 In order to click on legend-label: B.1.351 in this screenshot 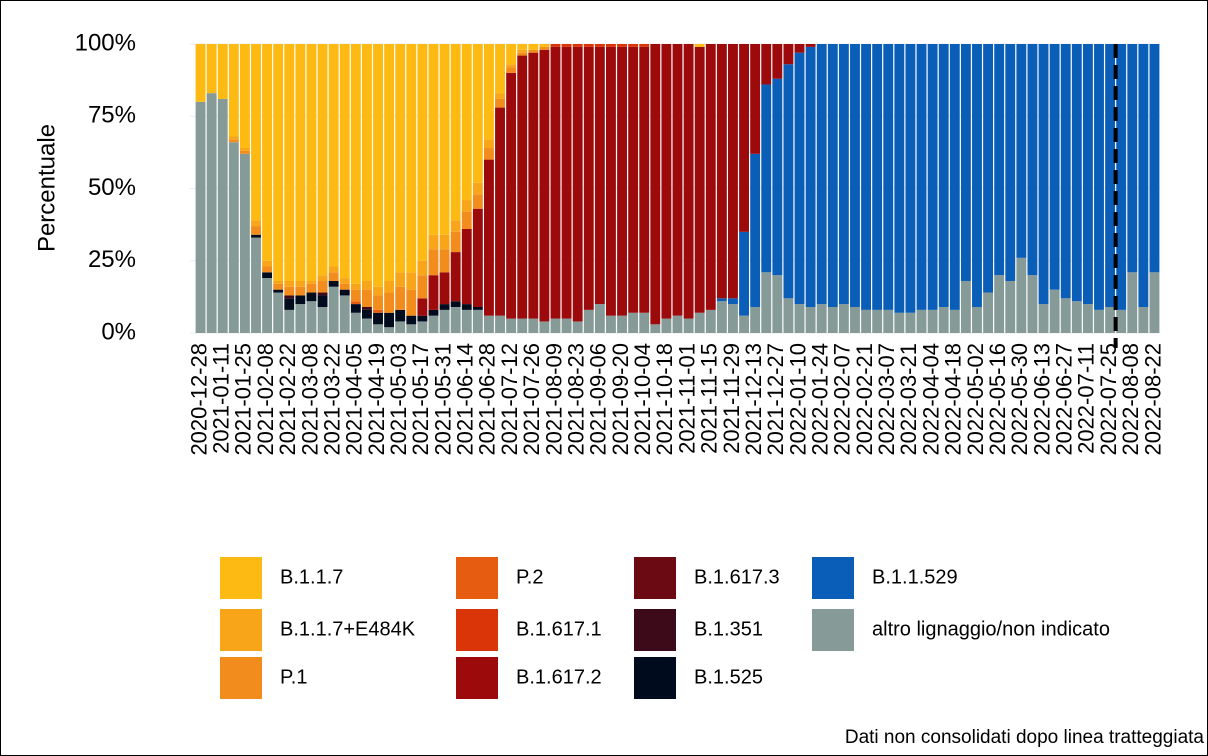, I will do `click(728, 629)`.